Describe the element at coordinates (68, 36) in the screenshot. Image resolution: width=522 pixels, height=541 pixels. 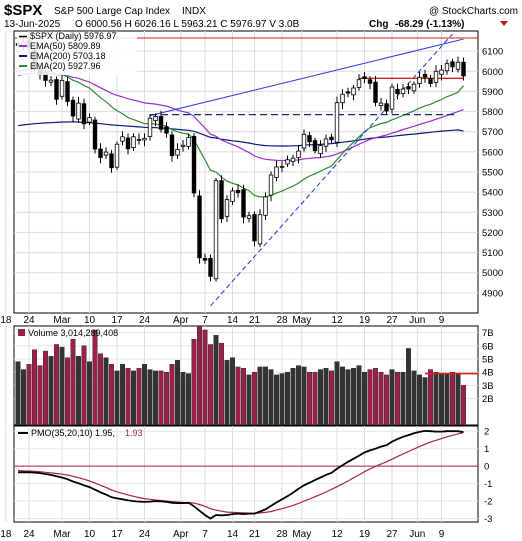
I see `legend-price: $SPX (Daily) 5976.97` at that location.